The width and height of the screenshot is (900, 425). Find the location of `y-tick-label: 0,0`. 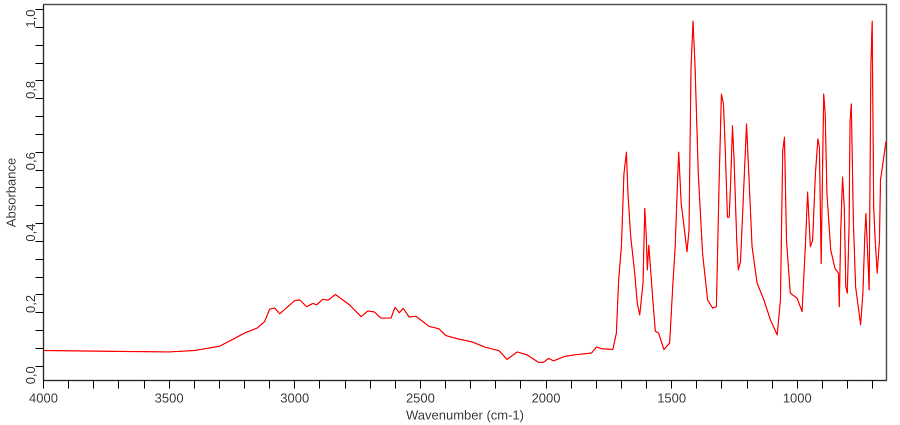

y-tick-label: 0,0 is located at coordinates (30, 375).